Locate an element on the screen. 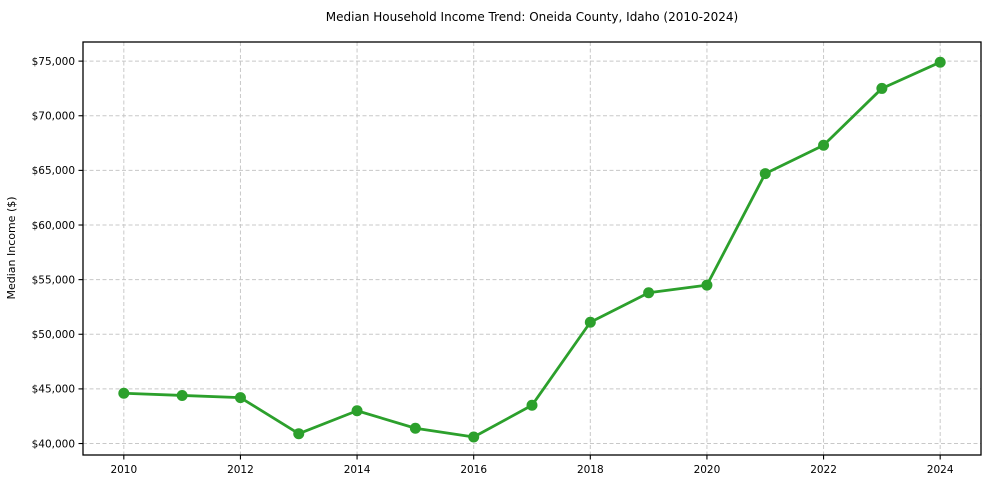 The image size is (989, 490). y-tick-label: $55,000 is located at coordinates (53, 280).